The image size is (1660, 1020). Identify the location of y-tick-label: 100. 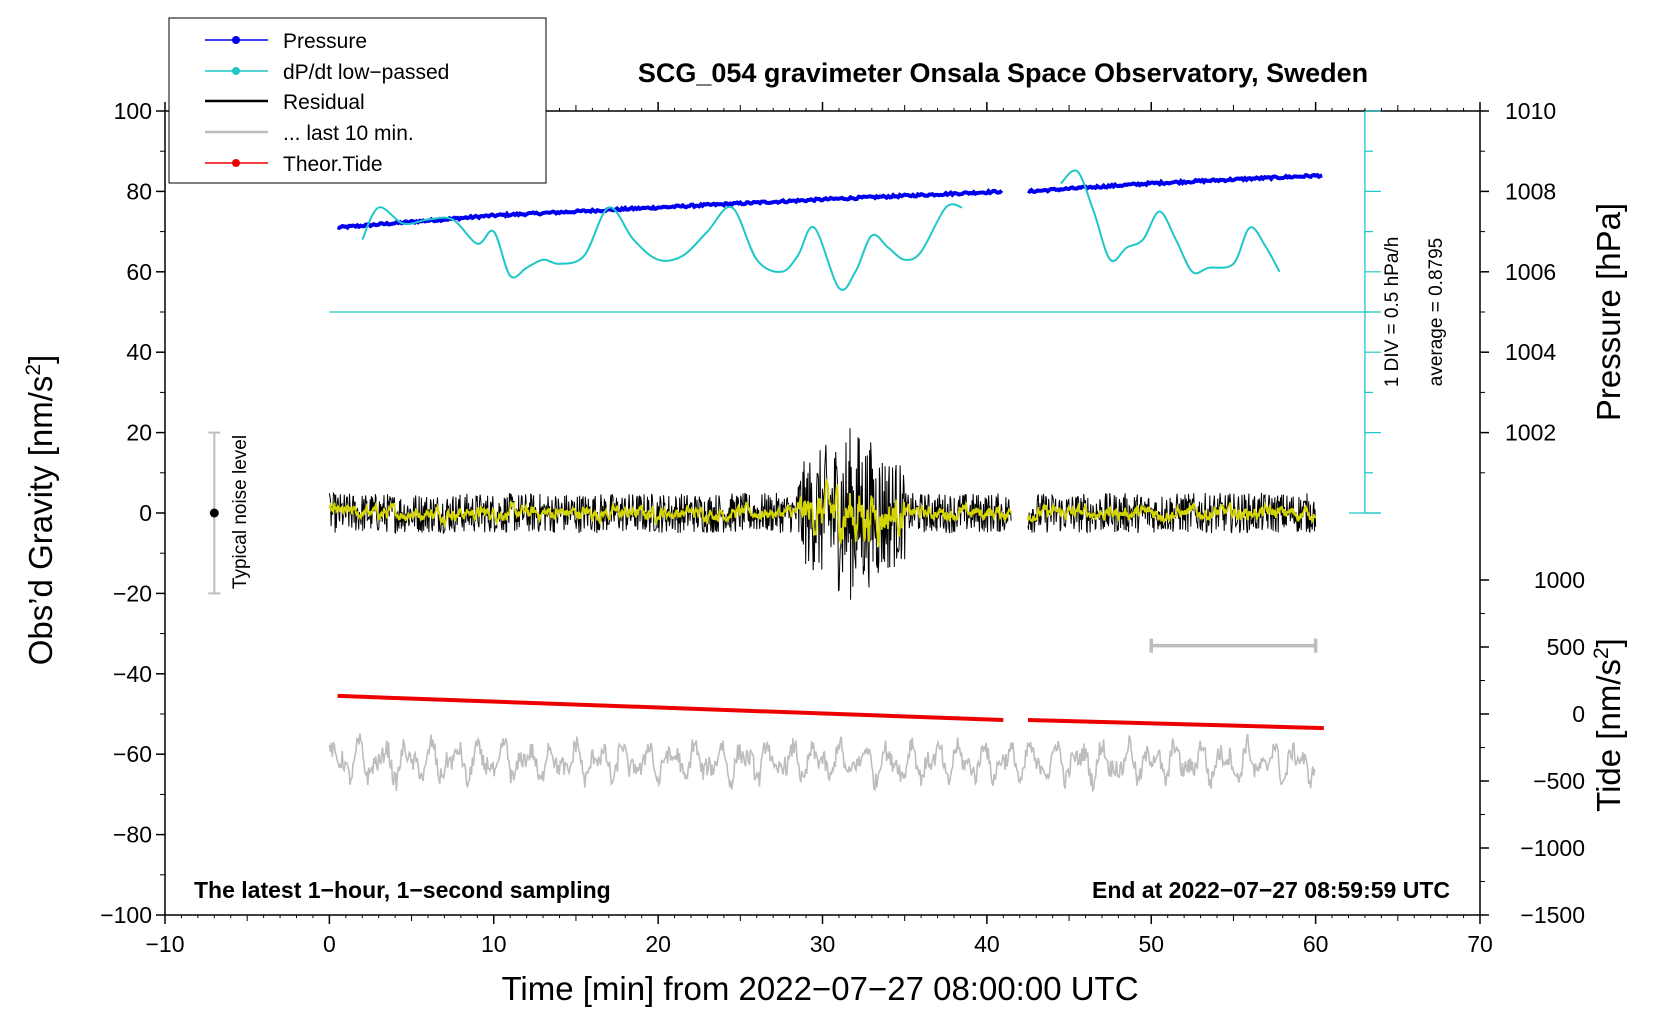
(133, 111).